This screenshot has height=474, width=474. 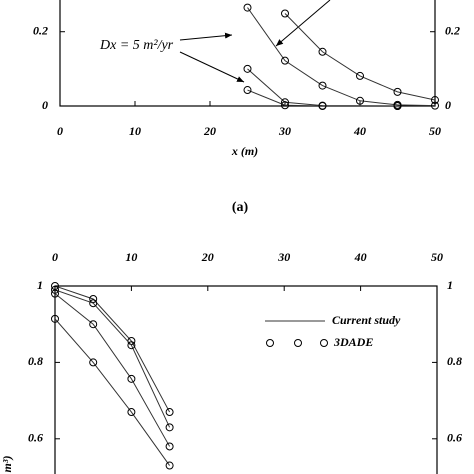 I want to click on legend-label: 3DADE, so click(x=353, y=342).